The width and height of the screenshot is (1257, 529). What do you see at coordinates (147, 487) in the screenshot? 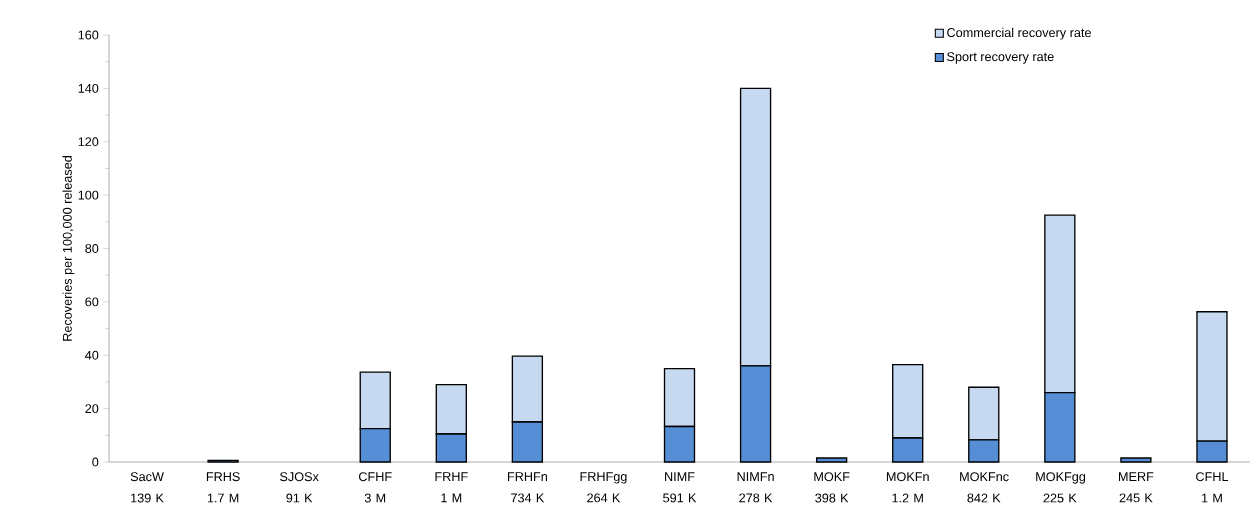
I see `x-tick-label: SacW 139 K` at bounding box center [147, 487].